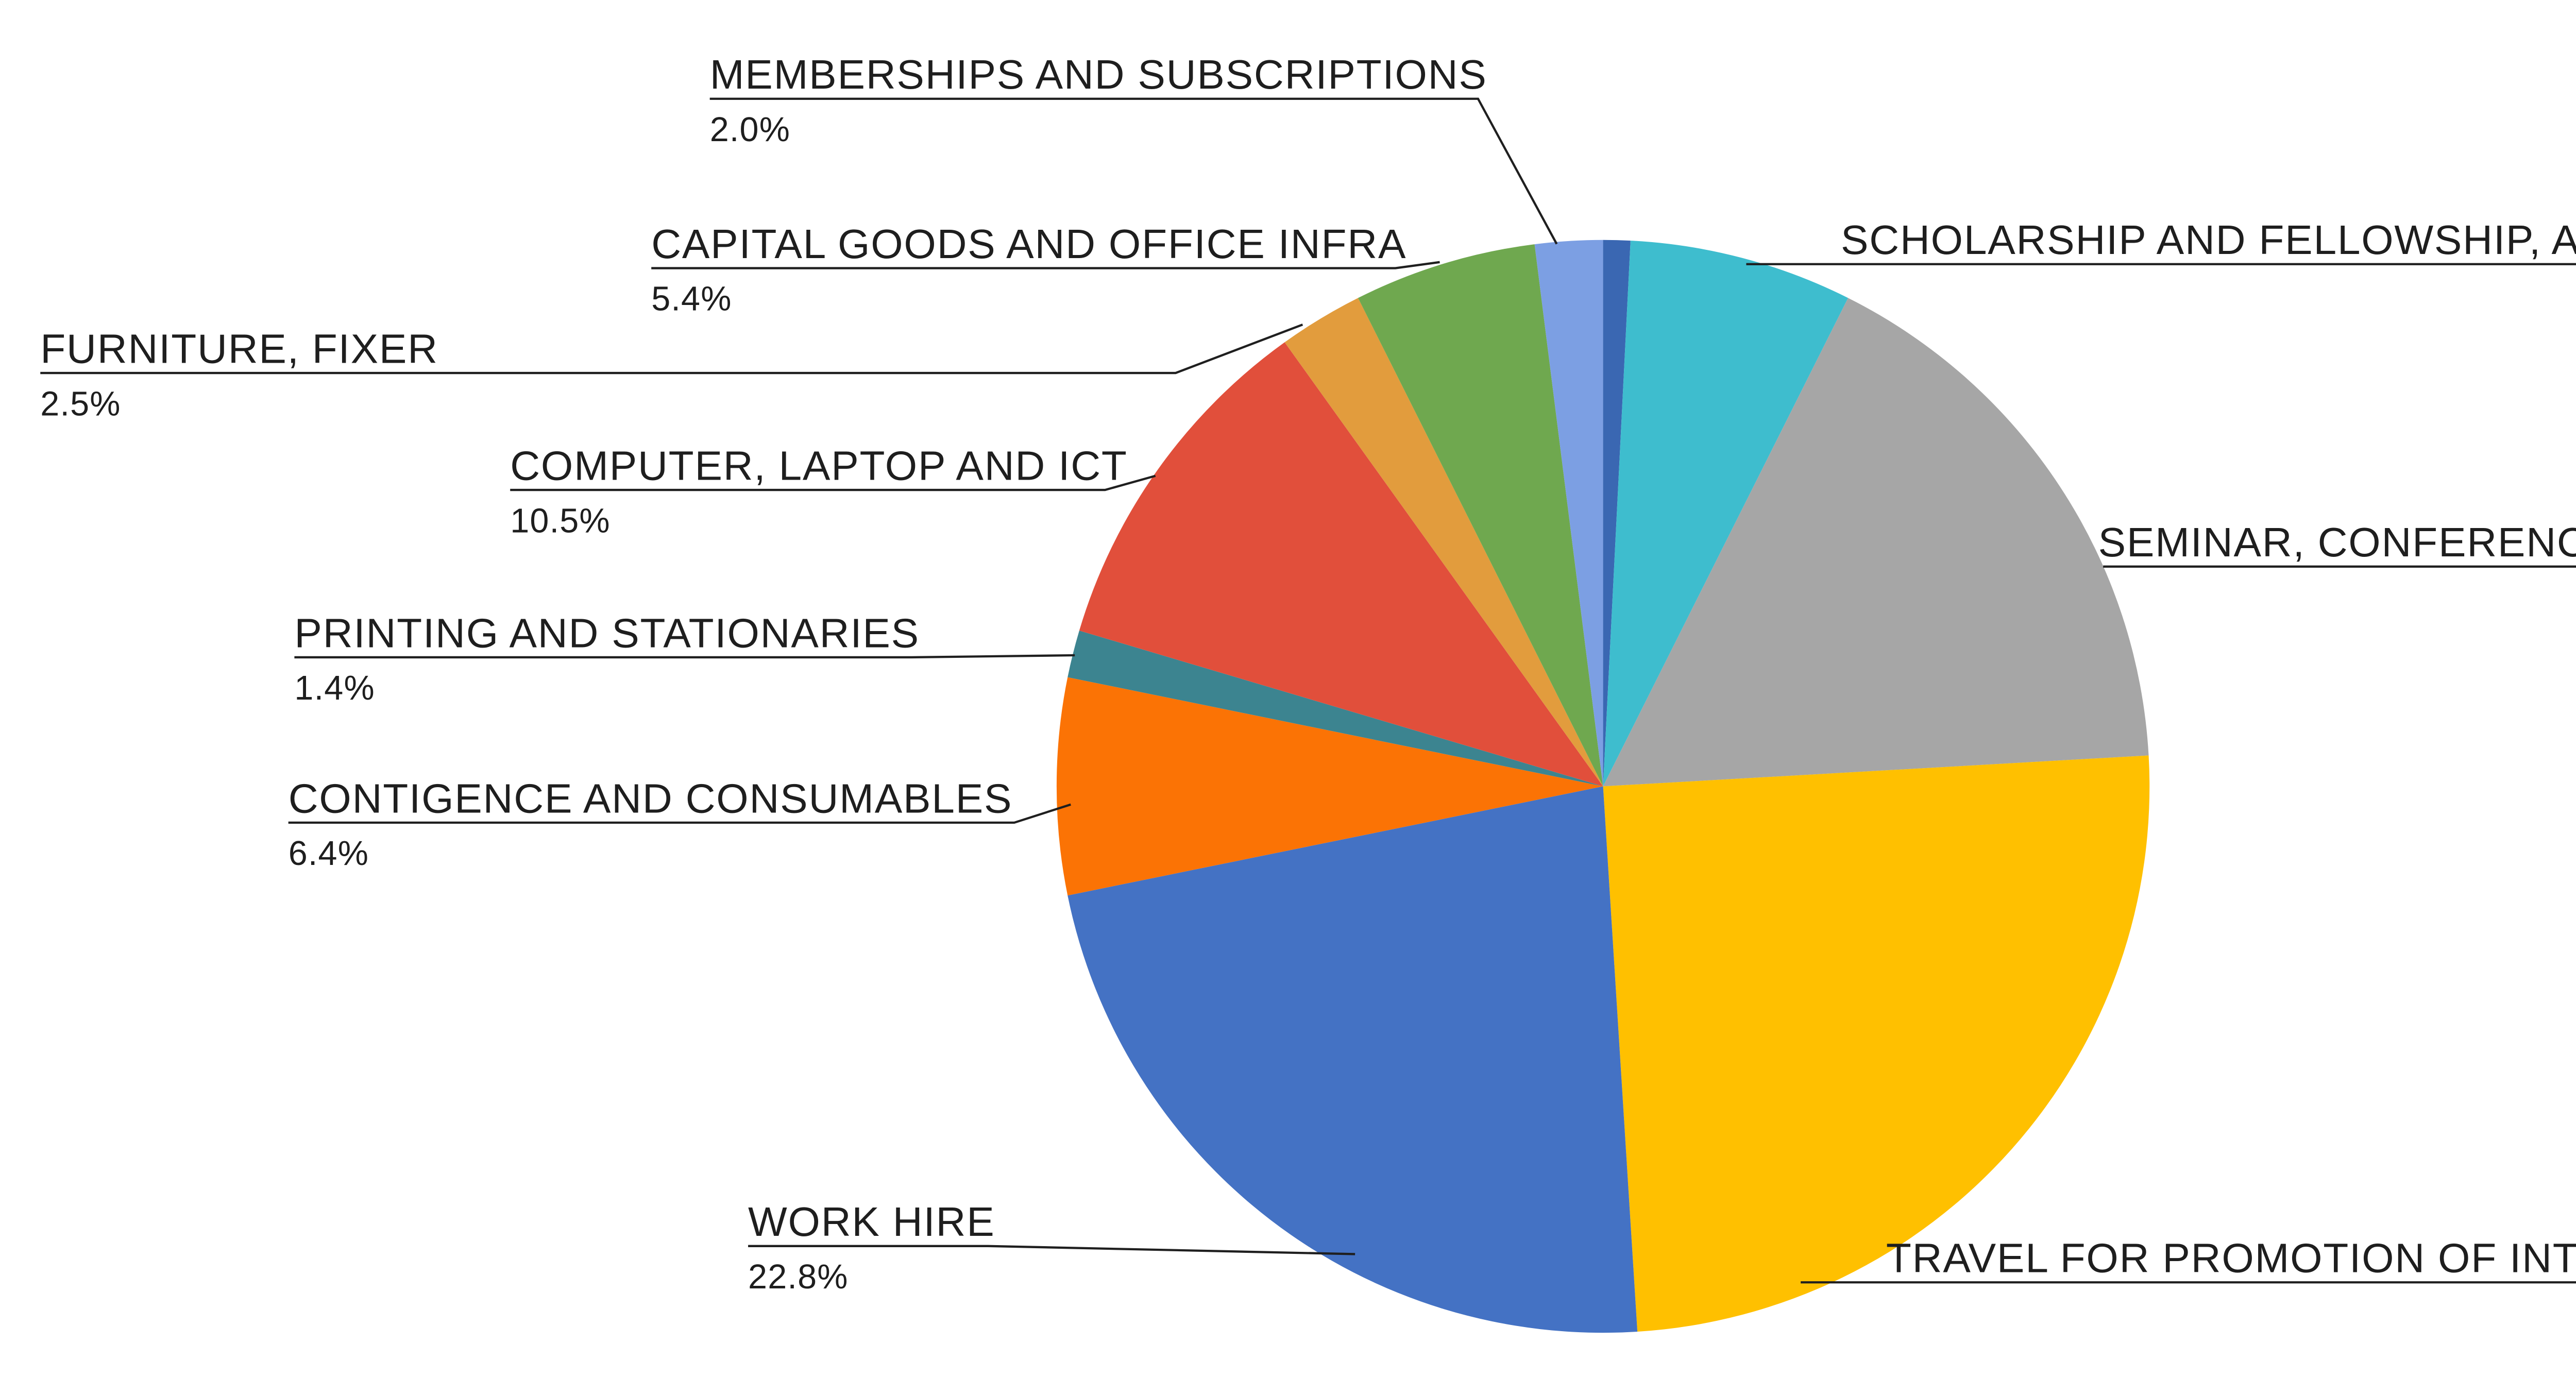 This screenshot has height=1377, width=2576. Describe the element at coordinates (560, 521) in the screenshot. I see `slice-percentage: 10.5%` at that location.